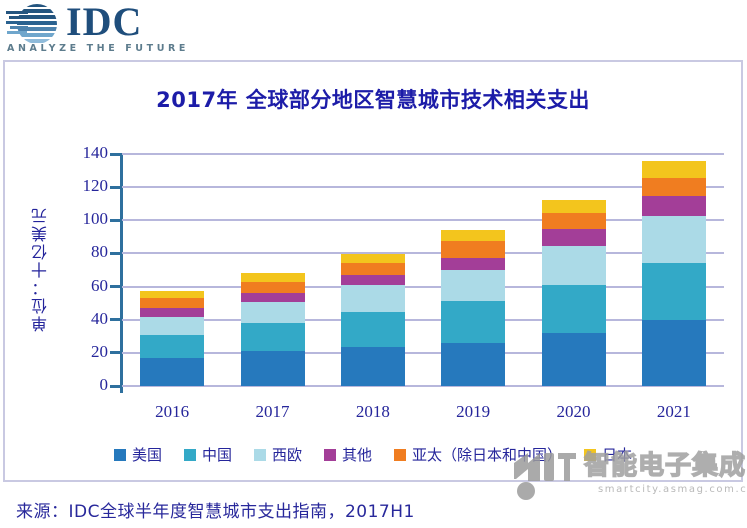 Image resolution: width=747 pixels, height=528 pixels. I want to click on bar-2018, so click(372, 320).